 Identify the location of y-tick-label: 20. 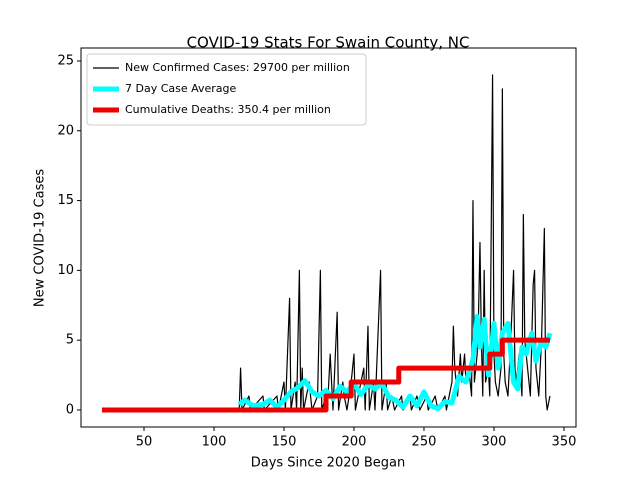
(65, 130).